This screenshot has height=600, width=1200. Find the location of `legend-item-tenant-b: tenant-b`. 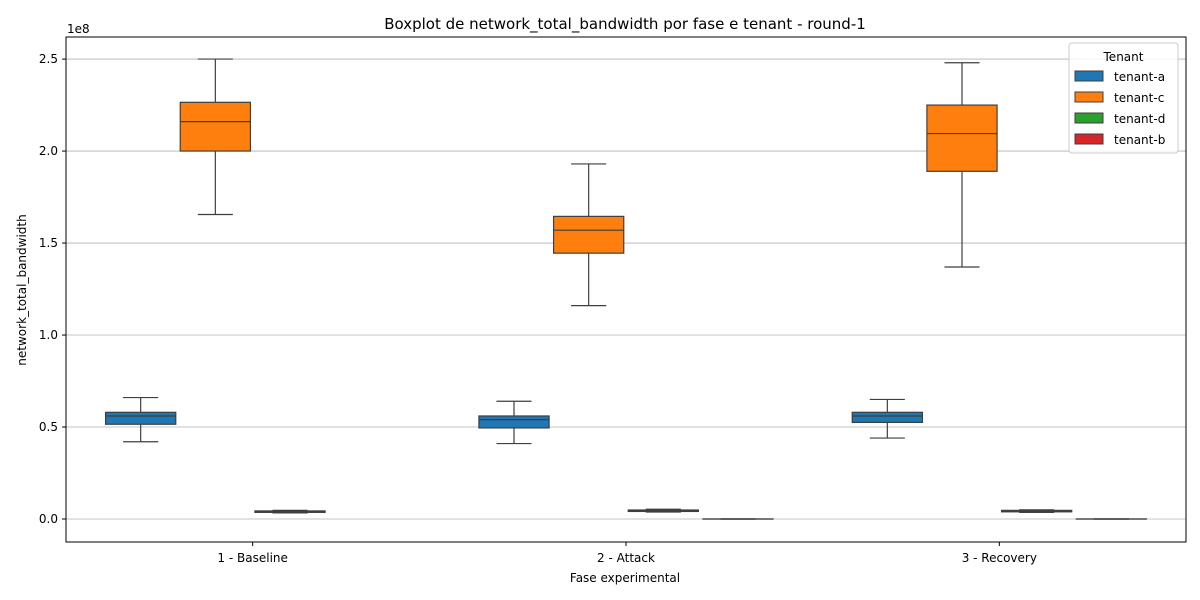

legend-item-tenant-b: tenant-b is located at coordinates (1119, 140).